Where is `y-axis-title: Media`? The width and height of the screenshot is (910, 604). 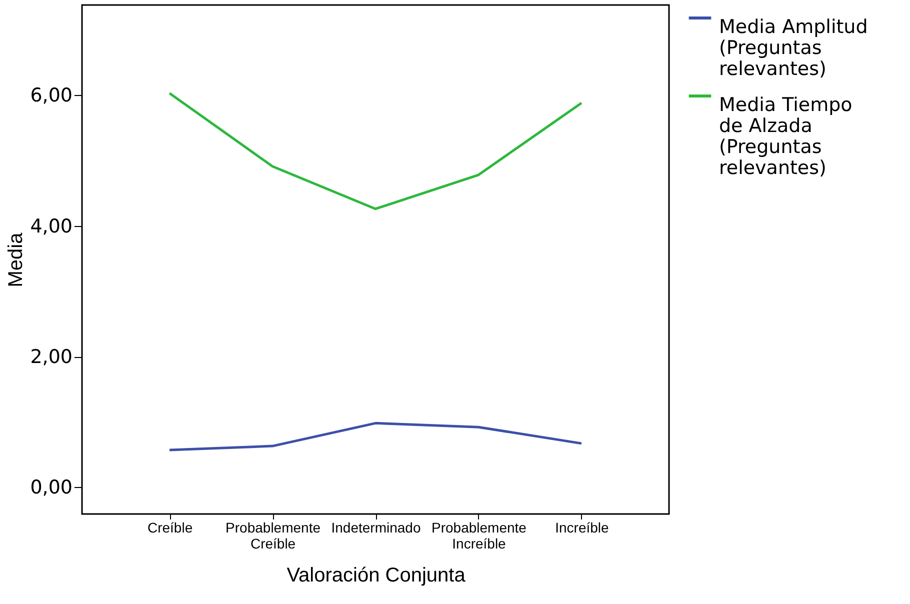 y-axis-title: Media is located at coordinates (16, 260).